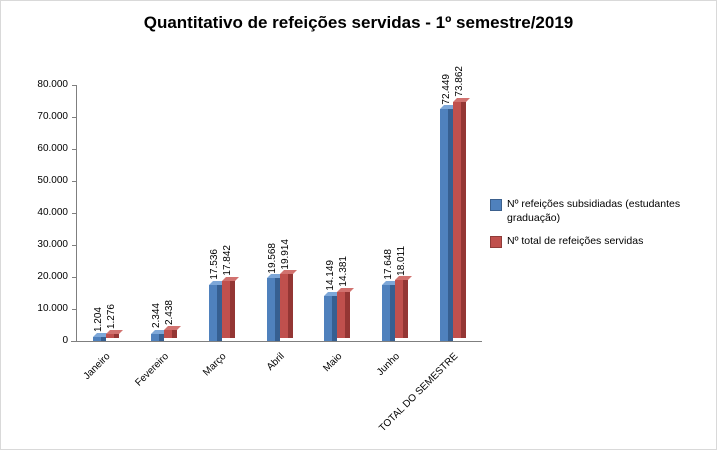  I want to click on x-axis-label: Abril, so click(275, 362).